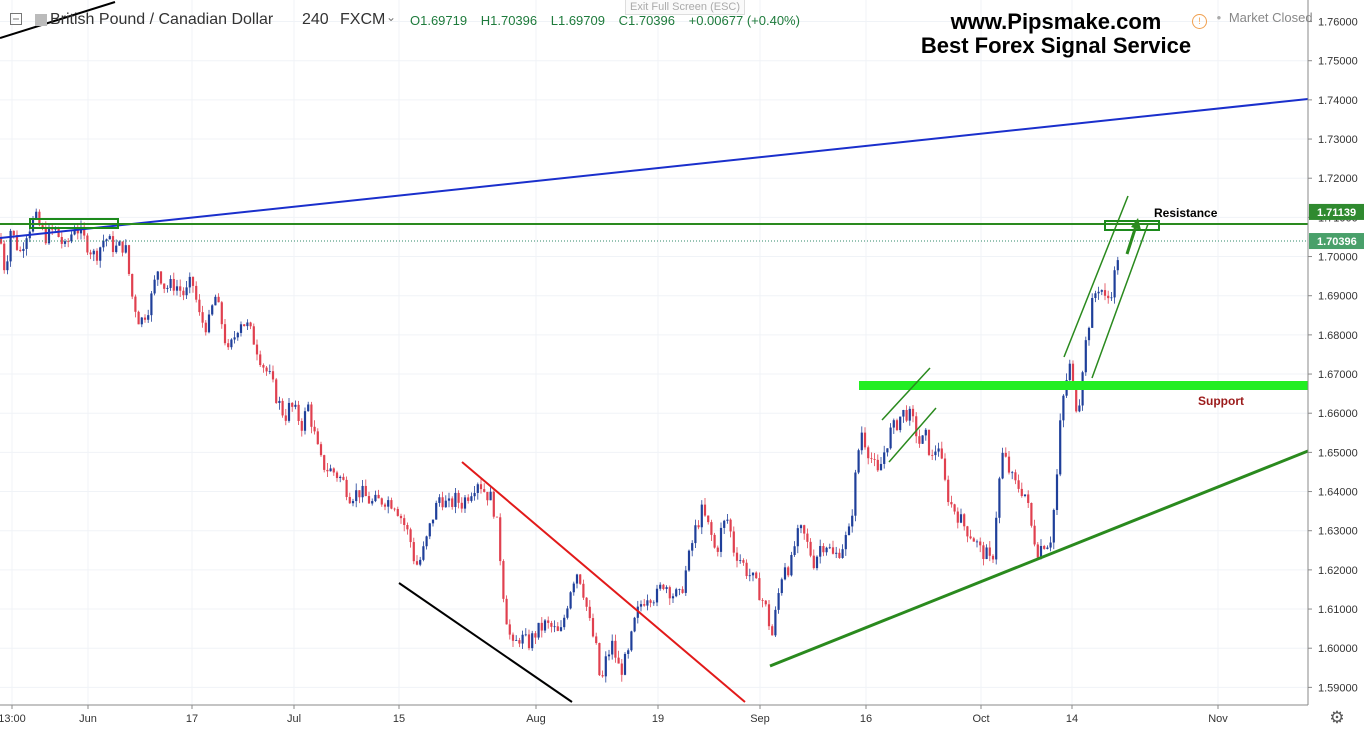 The height and width of the screenshot is (734, 1365). What do you see at coordinates (1336, 241) in the screenshot?
I see `price-label-box` at bounding box center [1336, 241].